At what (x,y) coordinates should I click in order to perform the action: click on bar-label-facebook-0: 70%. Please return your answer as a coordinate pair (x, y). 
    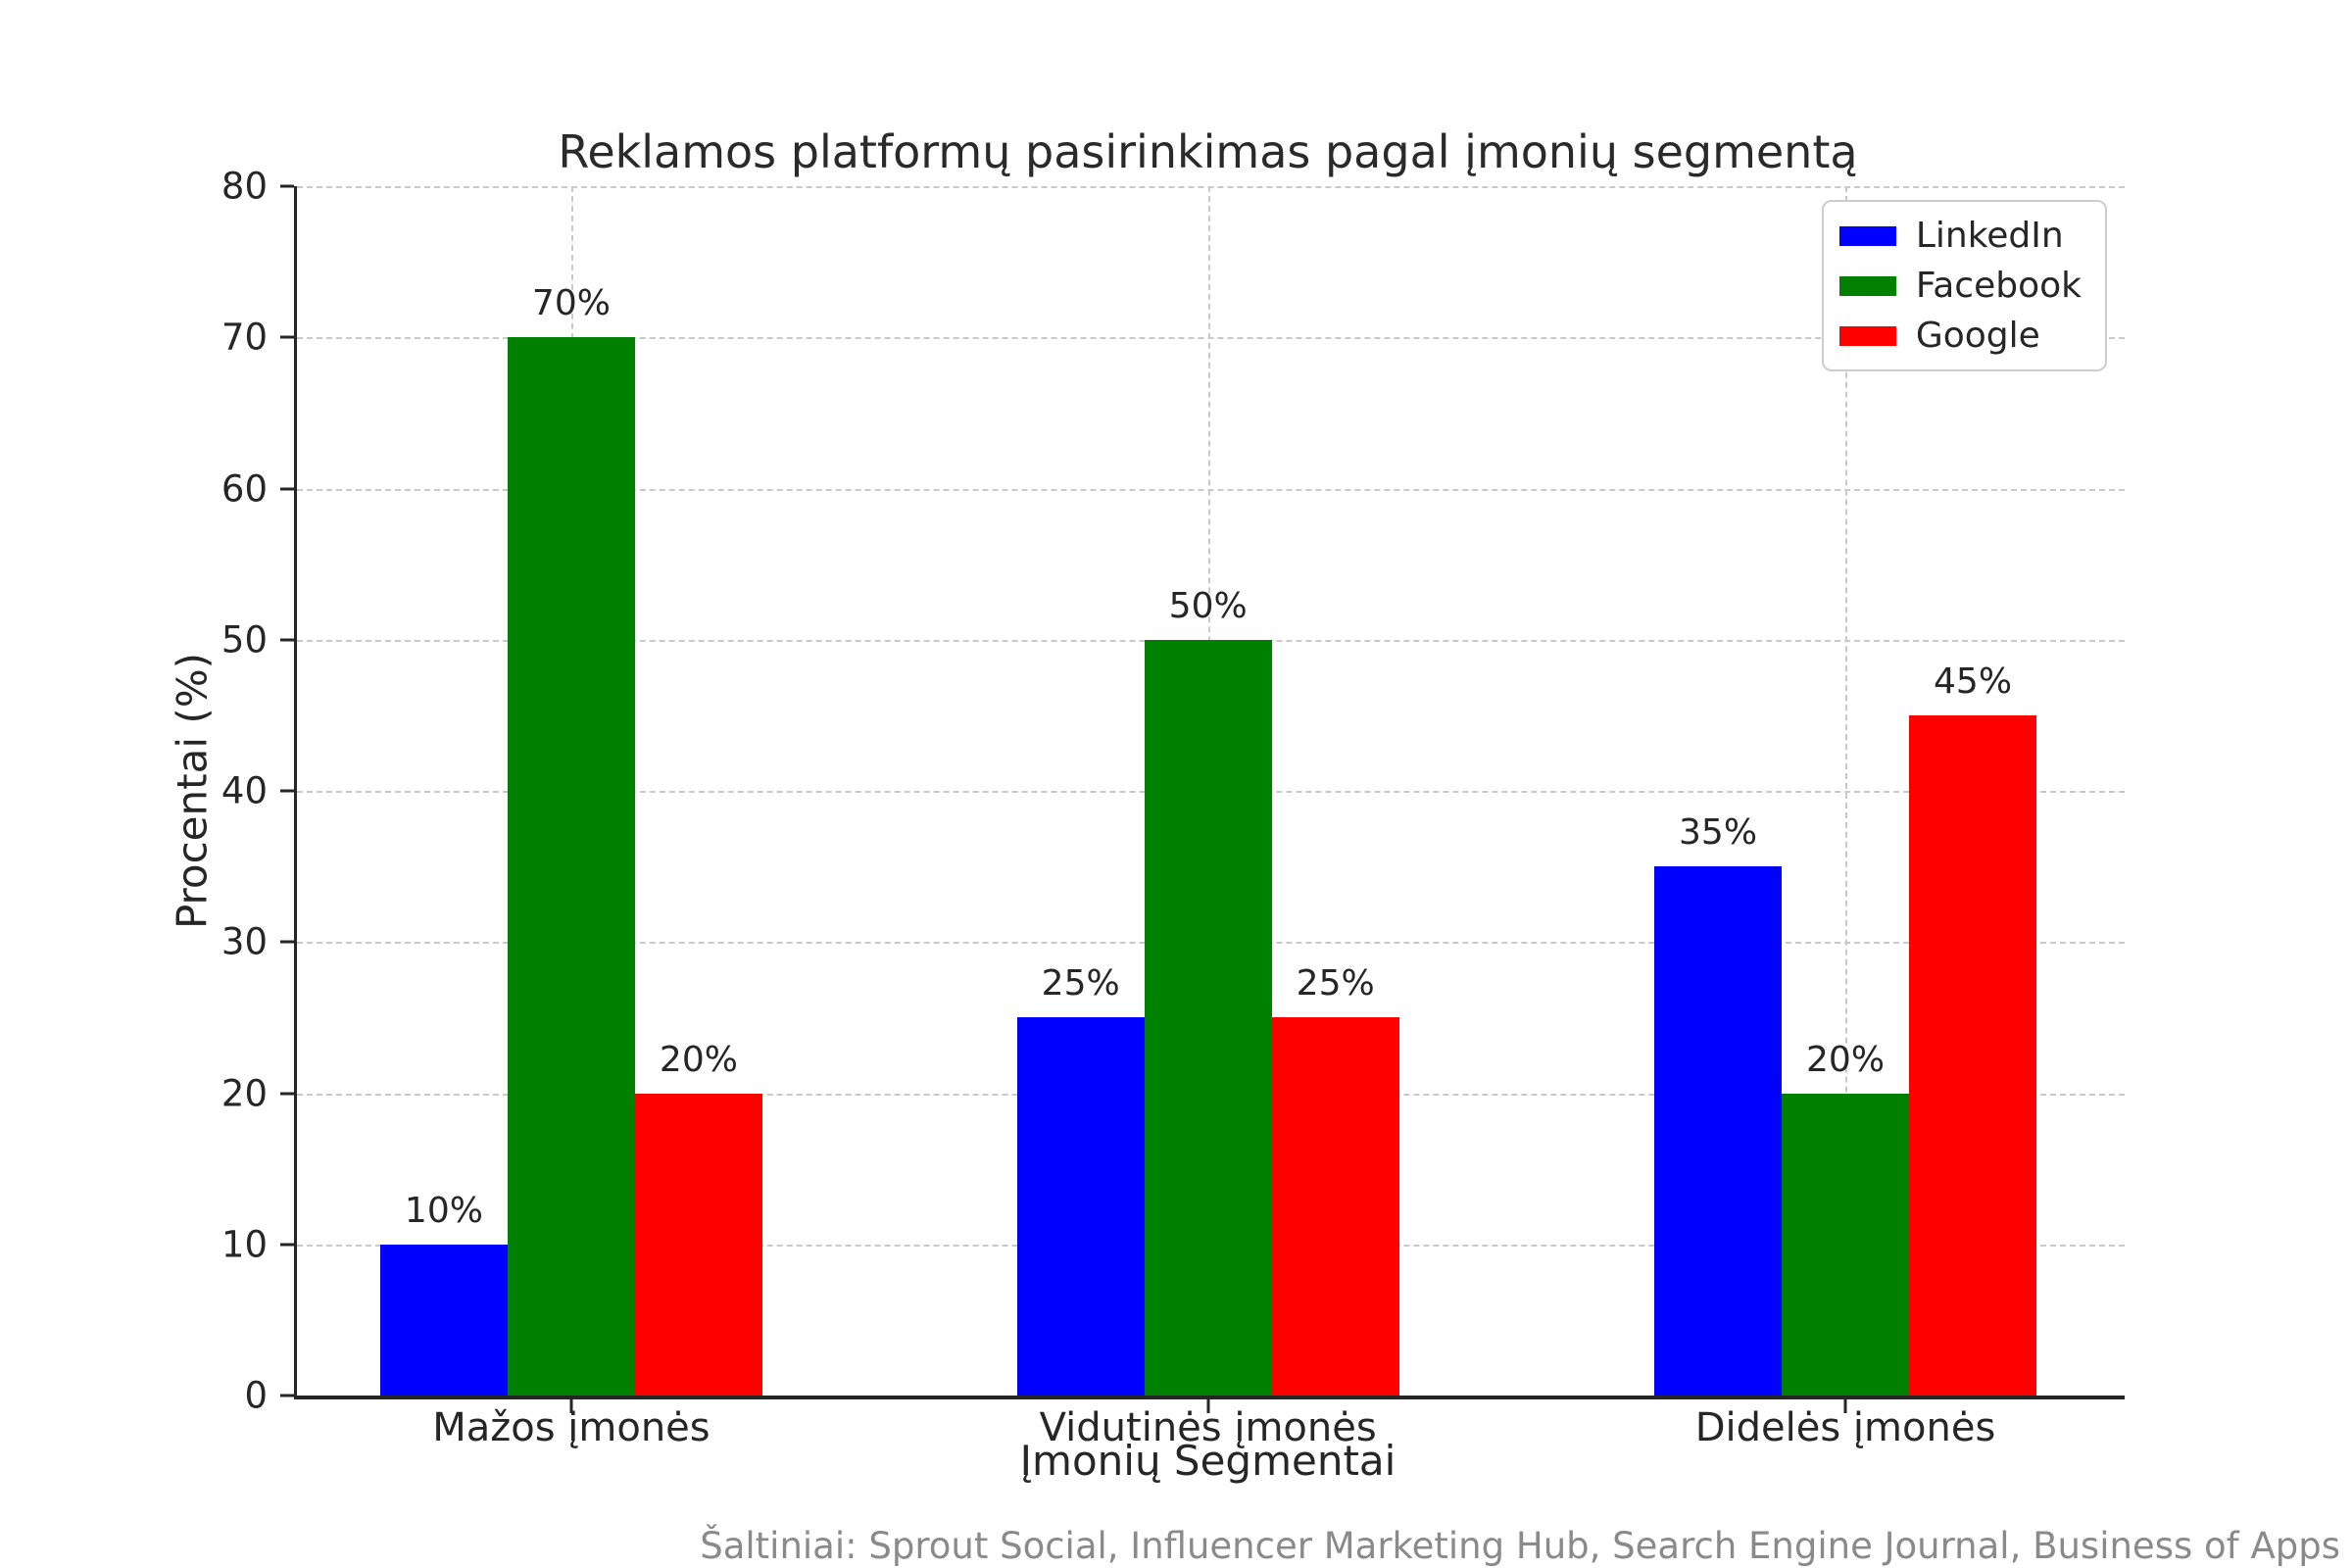
    Looking at the image, I should click on (571, 303).